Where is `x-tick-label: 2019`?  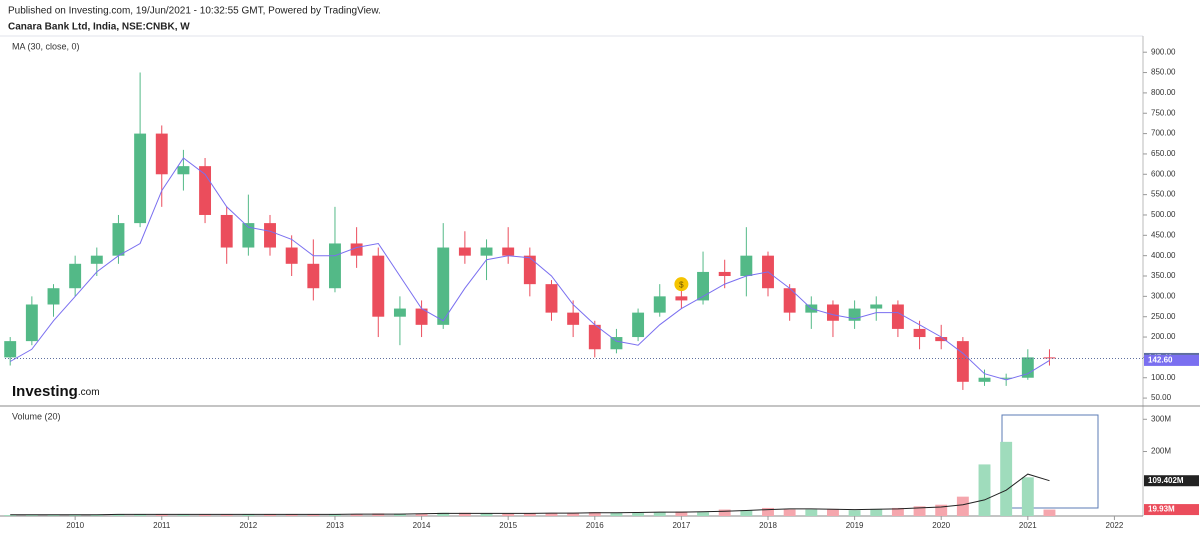
x-tick-label: 2019 is located at coordinates (855, 525).